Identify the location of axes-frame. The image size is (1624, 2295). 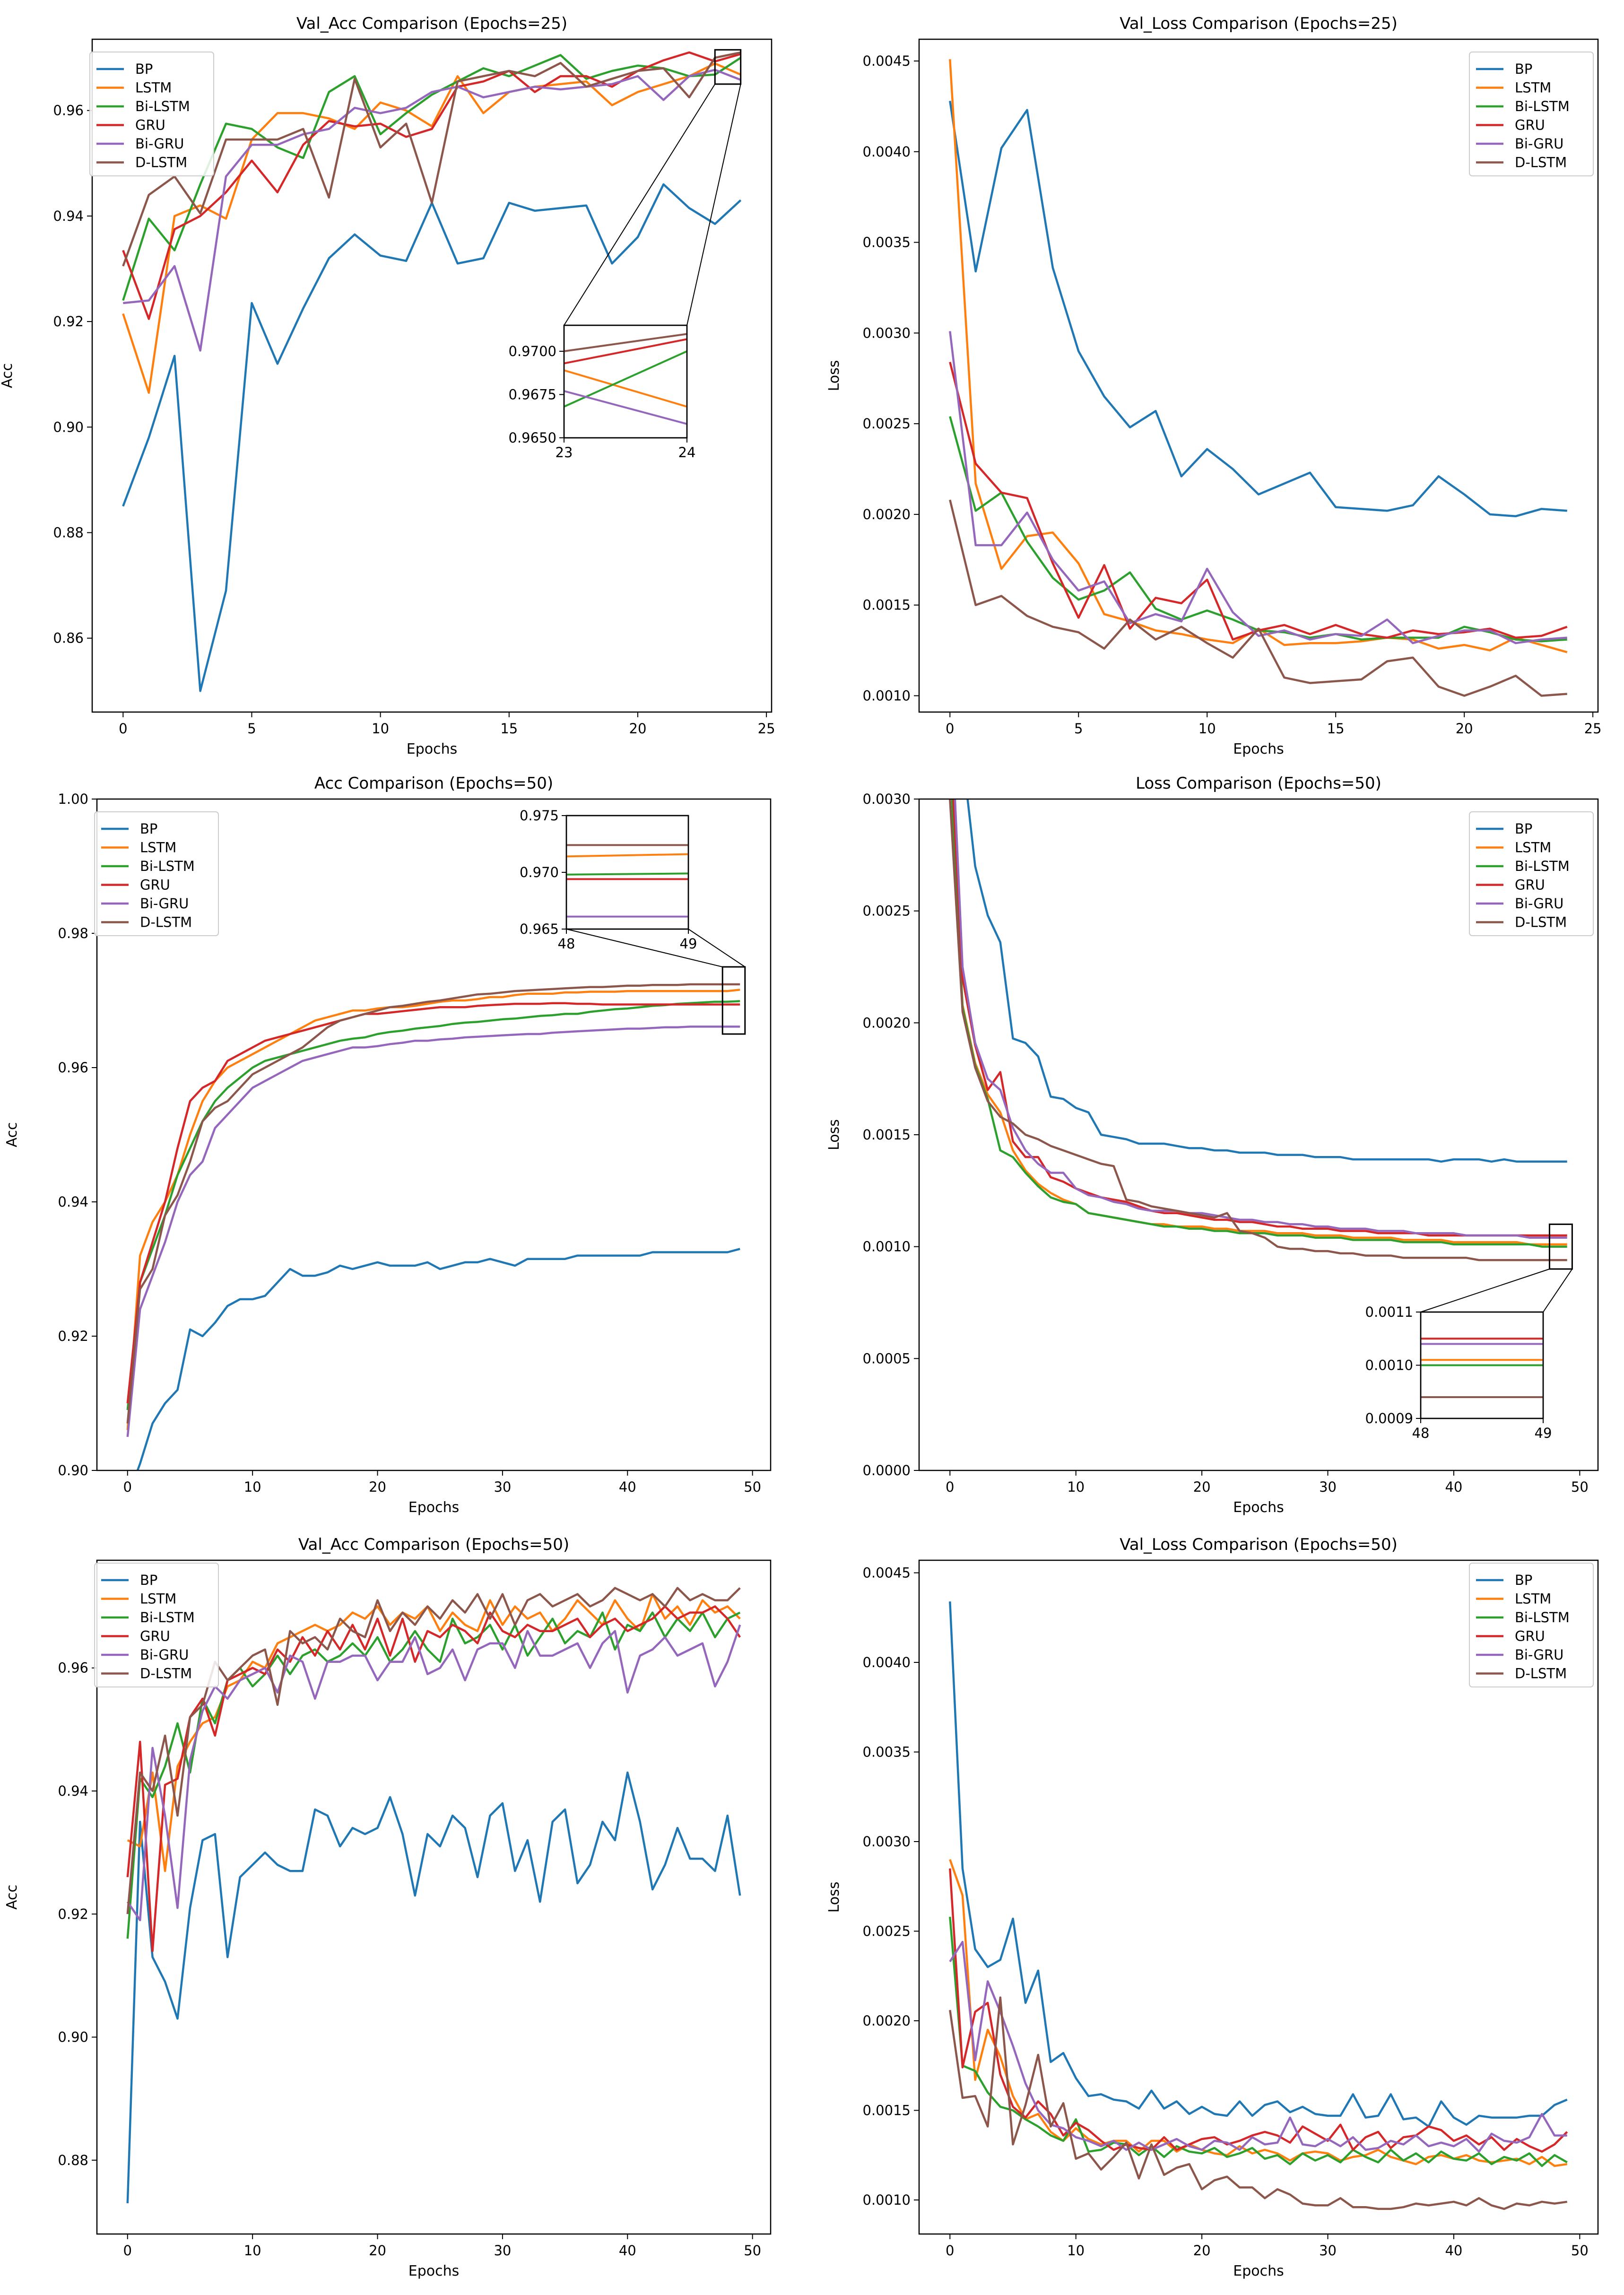
(1258, 375).